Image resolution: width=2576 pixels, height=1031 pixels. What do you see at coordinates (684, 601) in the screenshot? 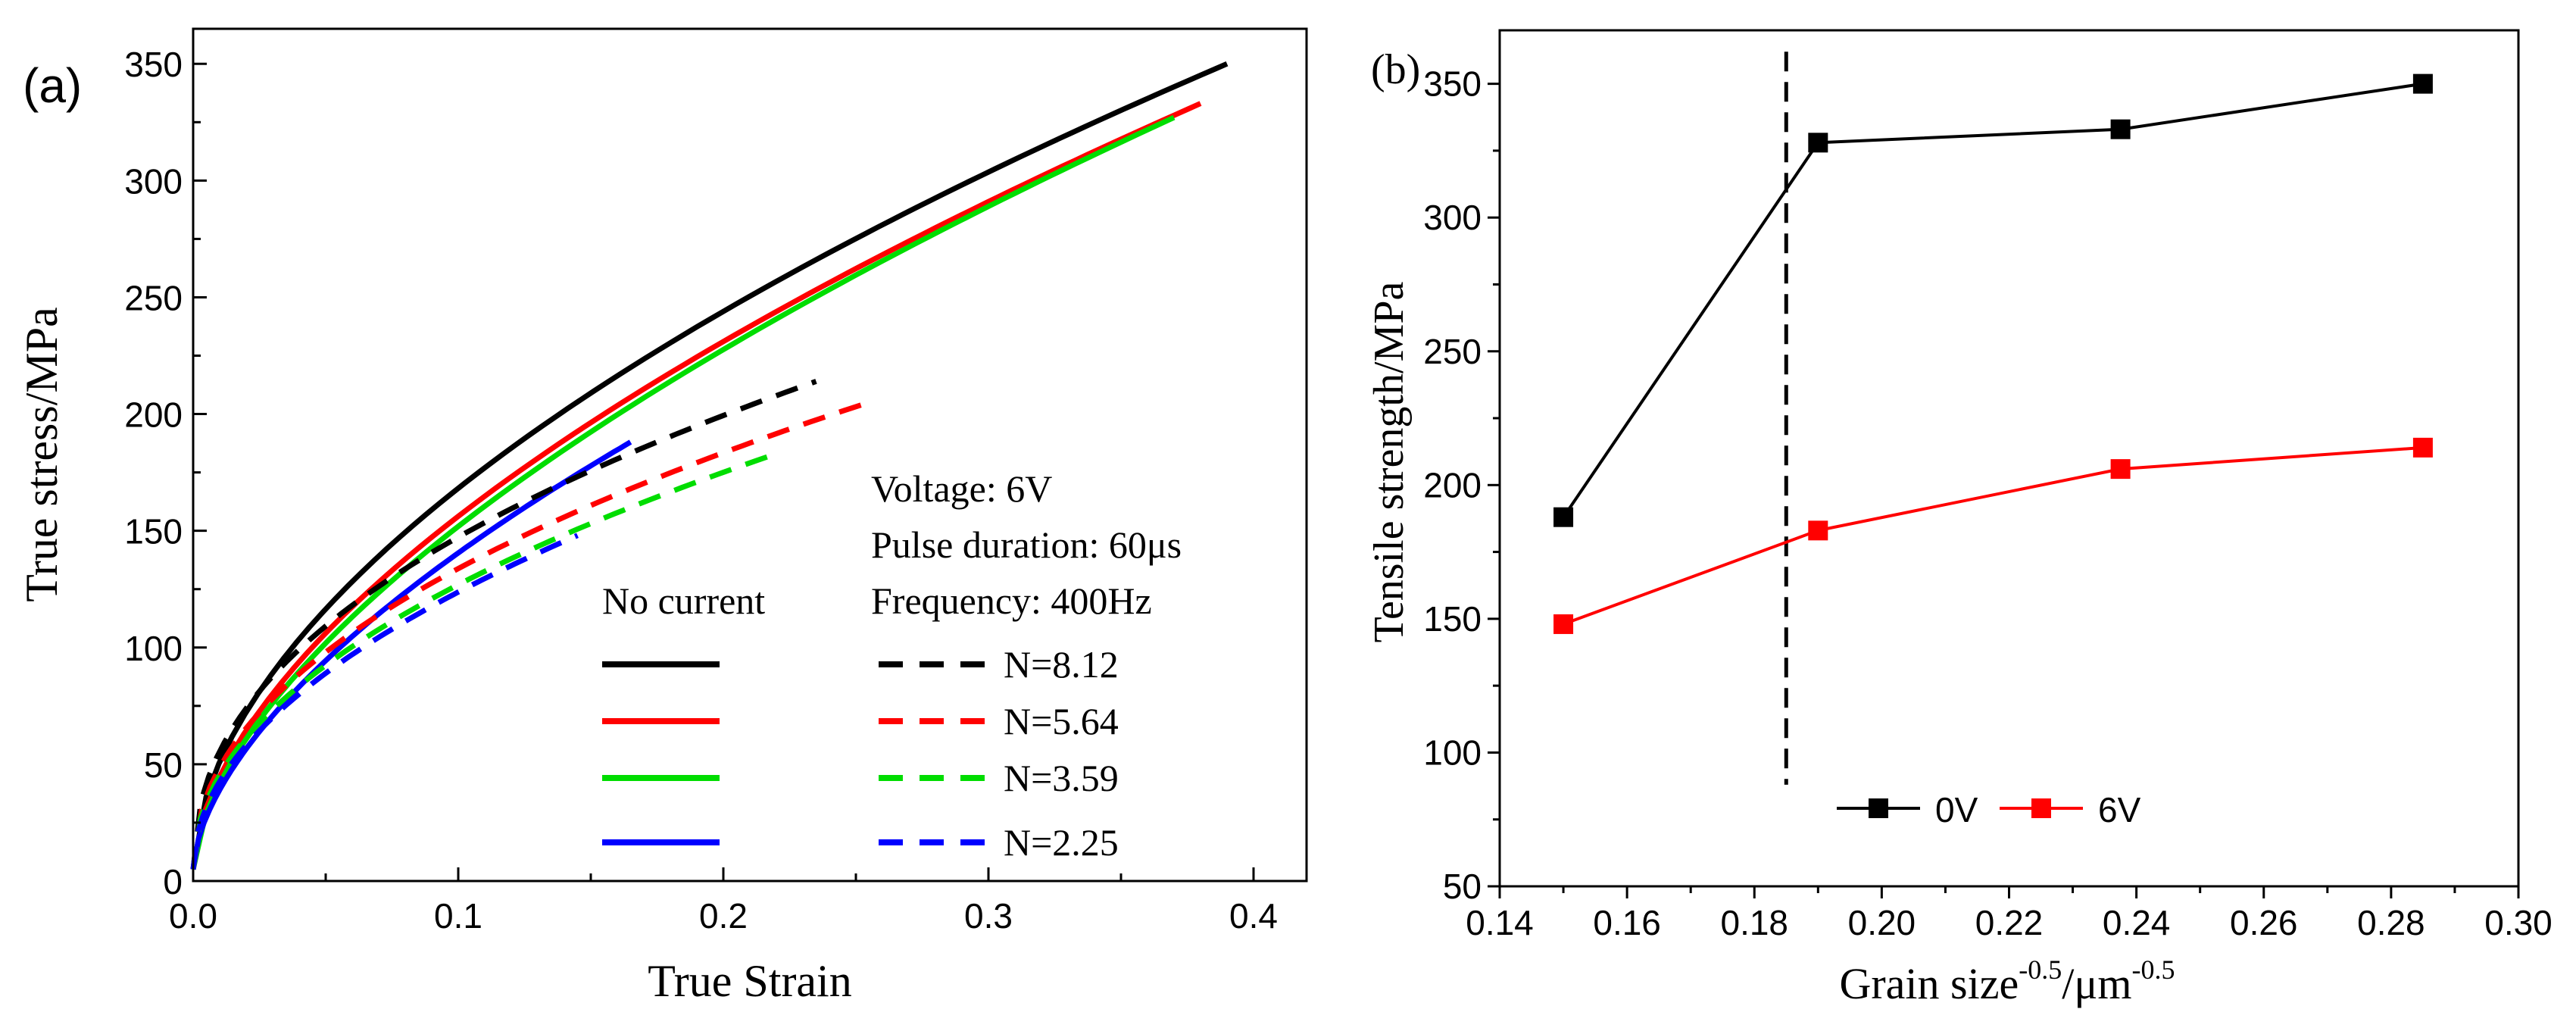
I see `legend-no-current-header: No current` at bounding box center [684, 601].